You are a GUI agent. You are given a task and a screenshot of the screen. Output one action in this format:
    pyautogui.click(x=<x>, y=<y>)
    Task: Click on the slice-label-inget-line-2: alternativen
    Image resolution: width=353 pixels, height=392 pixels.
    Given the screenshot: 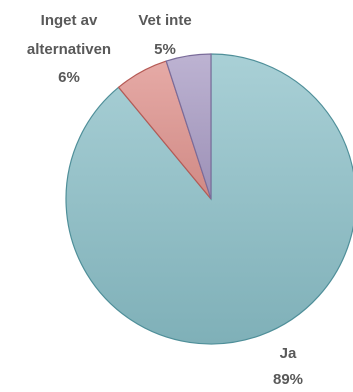 What is the action you would take?
    pyautogui.click(x=69, y=49)
    